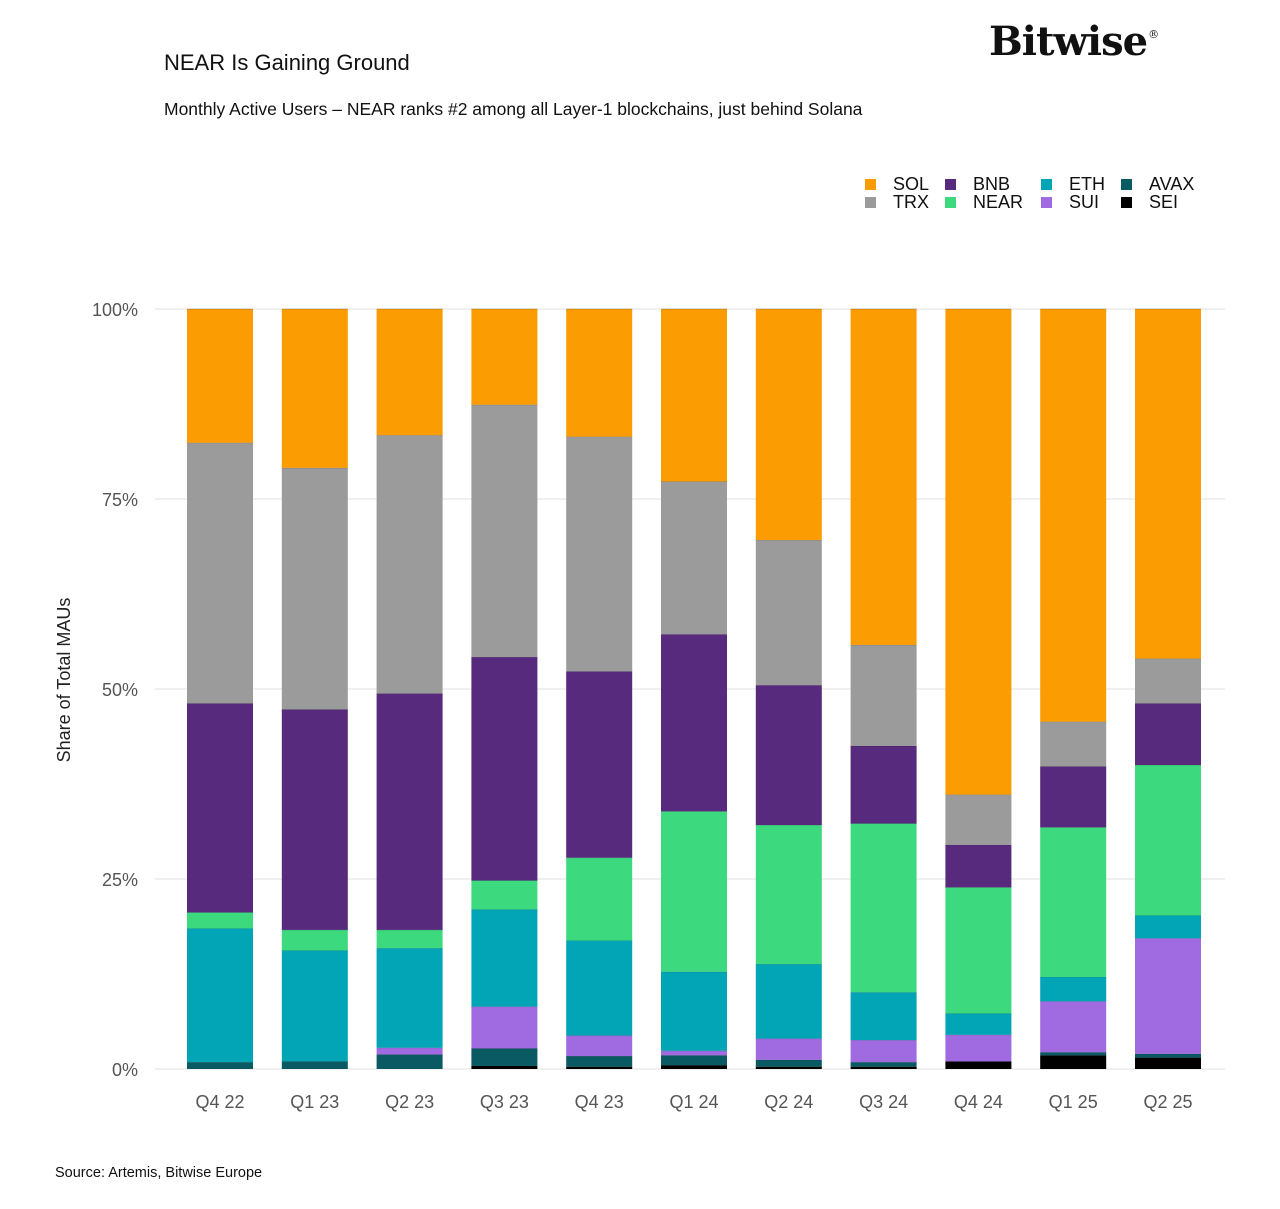  I want to click on y-tick-label: 25%, so click(120, 880).